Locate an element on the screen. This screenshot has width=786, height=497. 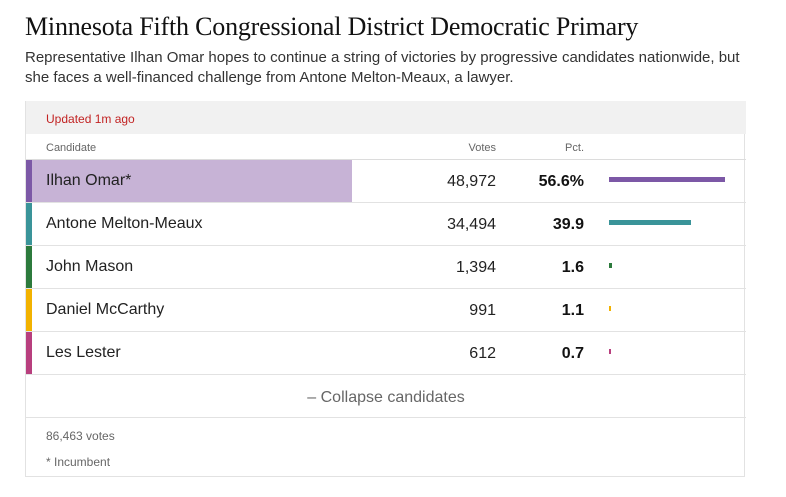
leader-highlight is located at coordinates (189, 181).